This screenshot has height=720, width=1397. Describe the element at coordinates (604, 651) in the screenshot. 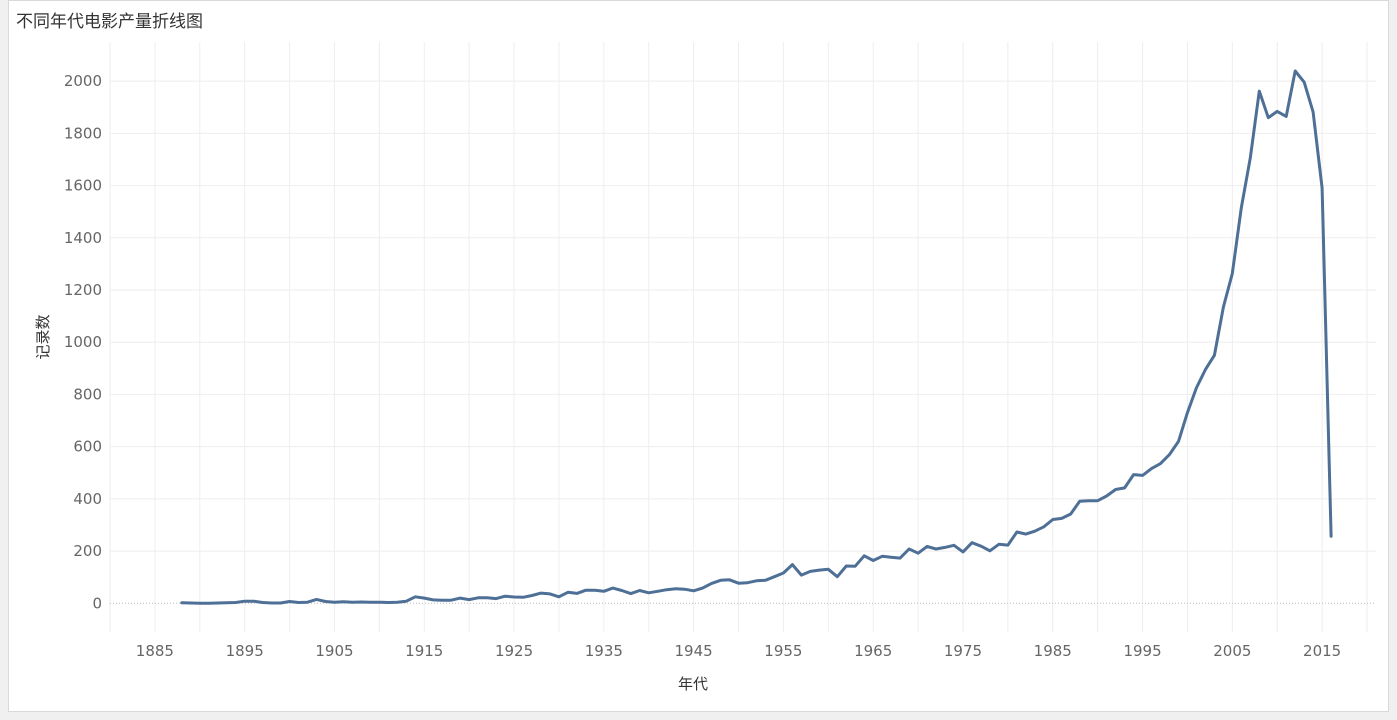

I see `x-tick-label: 1935` at that location.